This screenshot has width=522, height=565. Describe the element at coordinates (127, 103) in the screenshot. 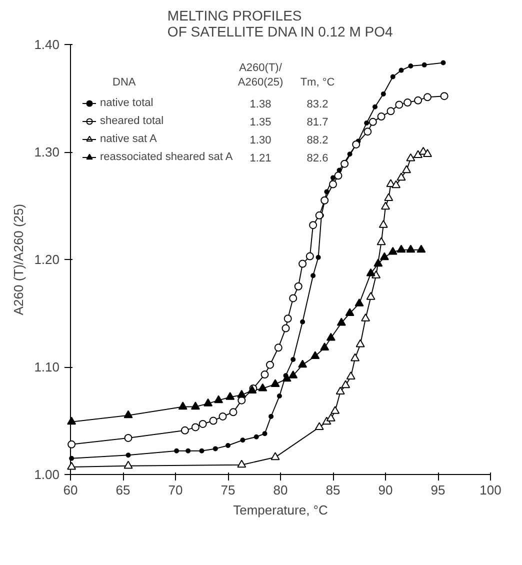

I see `legend-label: native total` at that location.